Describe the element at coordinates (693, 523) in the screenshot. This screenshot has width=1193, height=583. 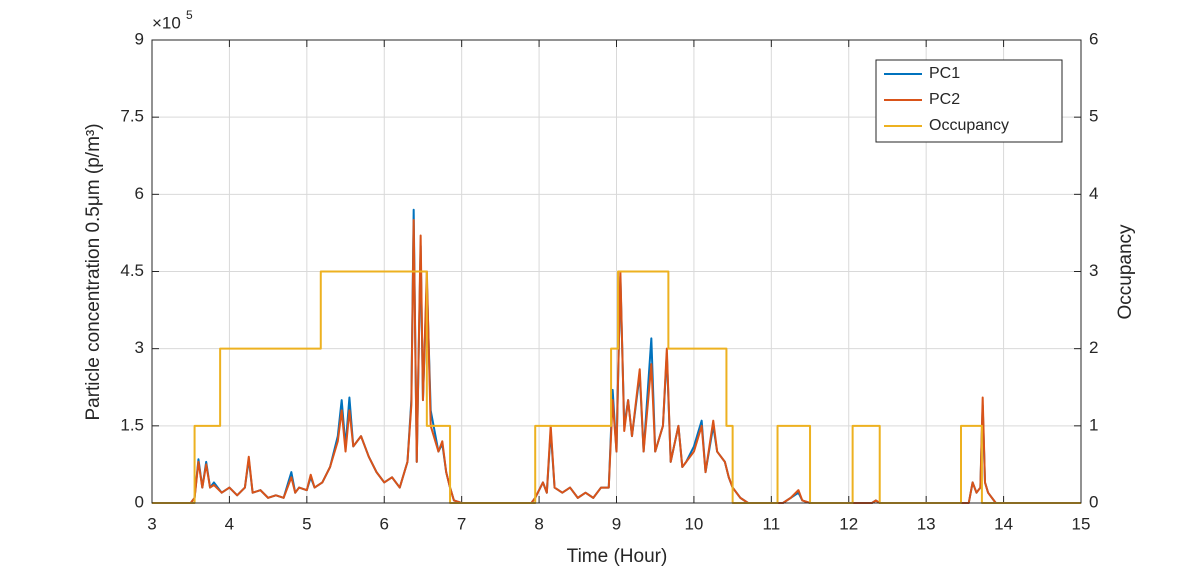
I see `x-tick-label: 10` at that location.